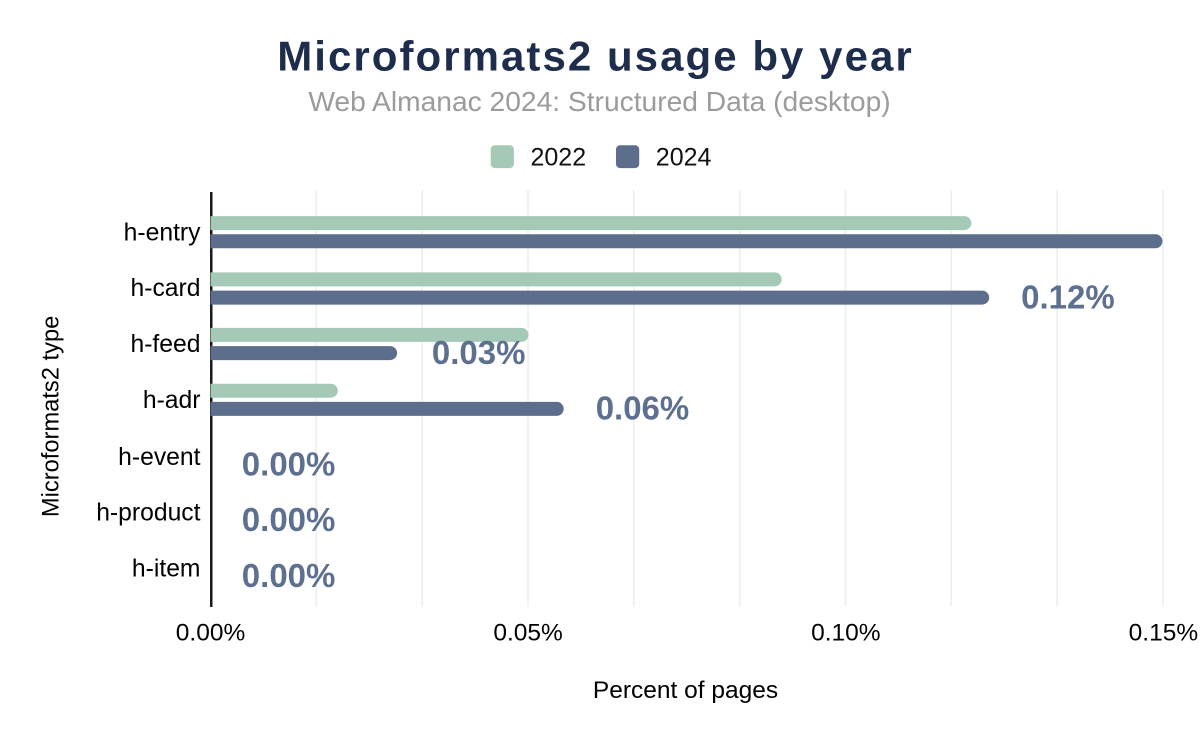  What do you see at coordinates (684, 158) in the screenshot?
I see `svg-text: 2024` at bounding box center [684, 158].